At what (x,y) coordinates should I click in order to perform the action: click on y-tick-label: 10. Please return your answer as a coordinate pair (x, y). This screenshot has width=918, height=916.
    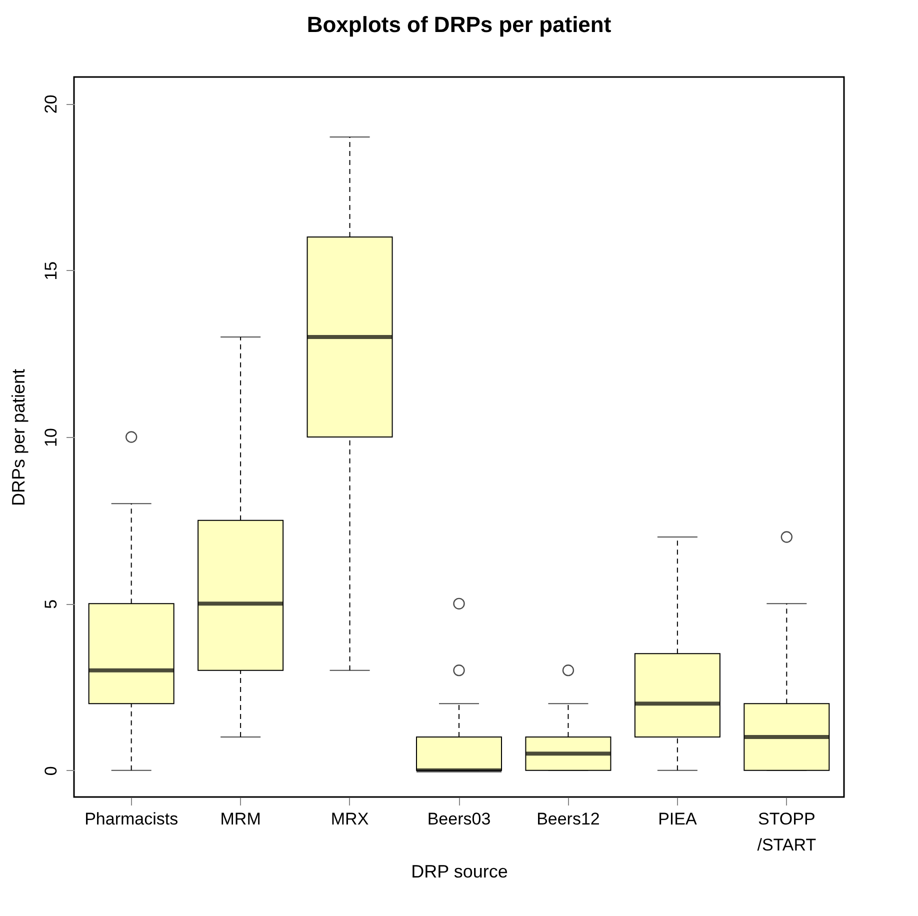
    Looking at the image, I should click on (51, 437).